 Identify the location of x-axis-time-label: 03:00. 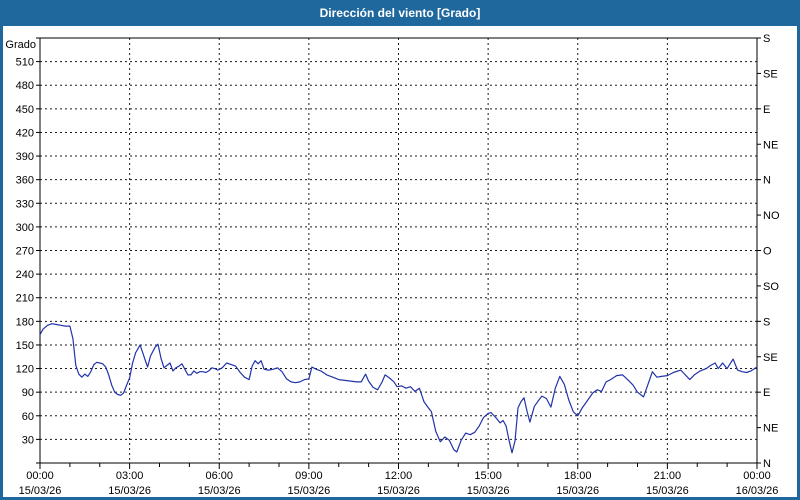
(130, 476).